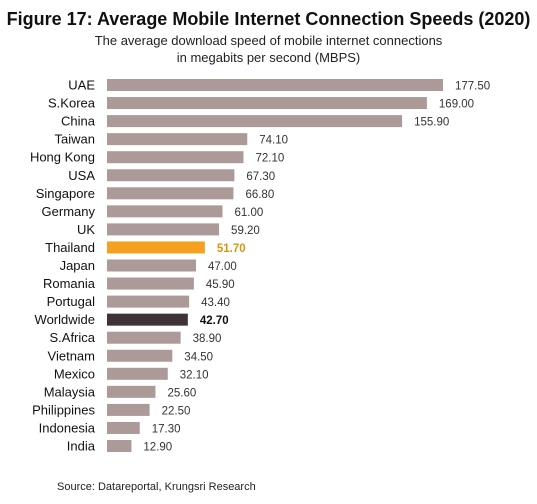  I want to click on value-label-vietnam: 34.50, so click(198, 357).